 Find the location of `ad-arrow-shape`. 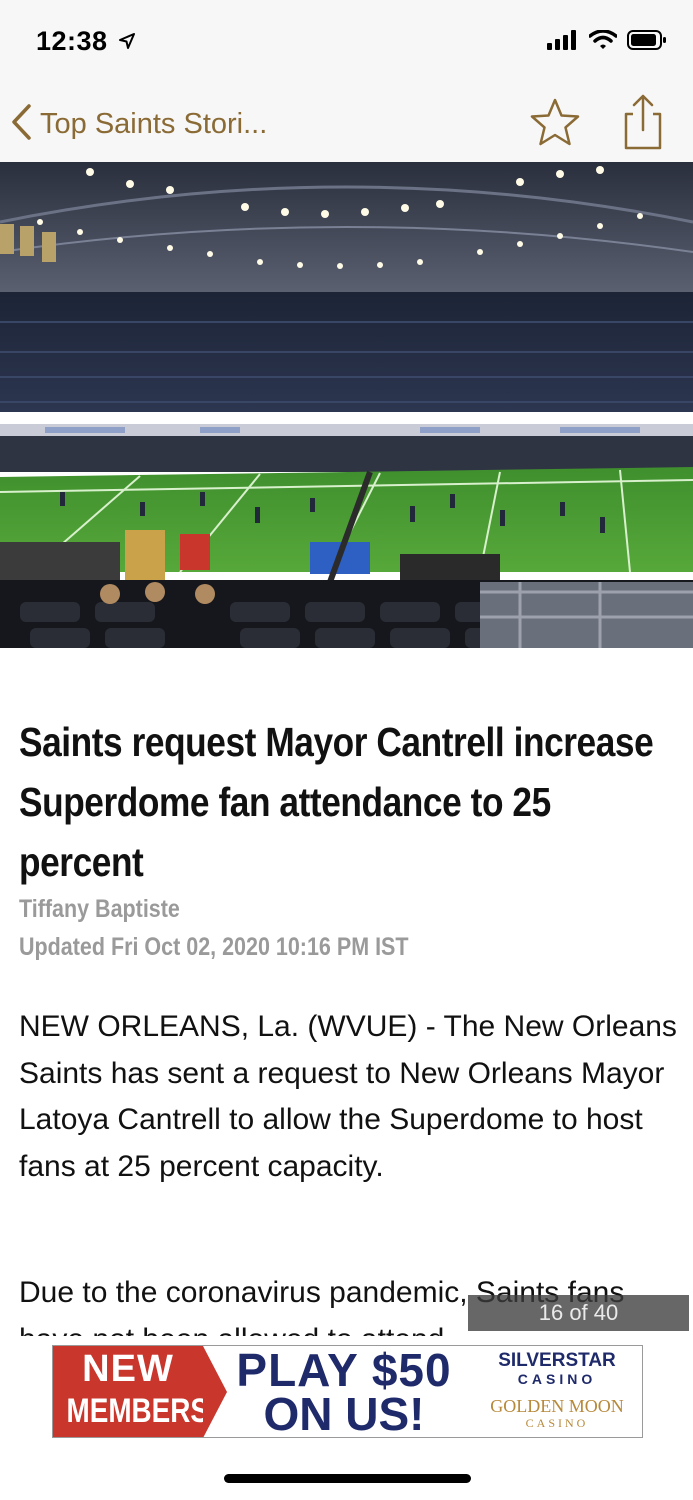

ad-arrow-shape is located at coordinates (215, 1391).